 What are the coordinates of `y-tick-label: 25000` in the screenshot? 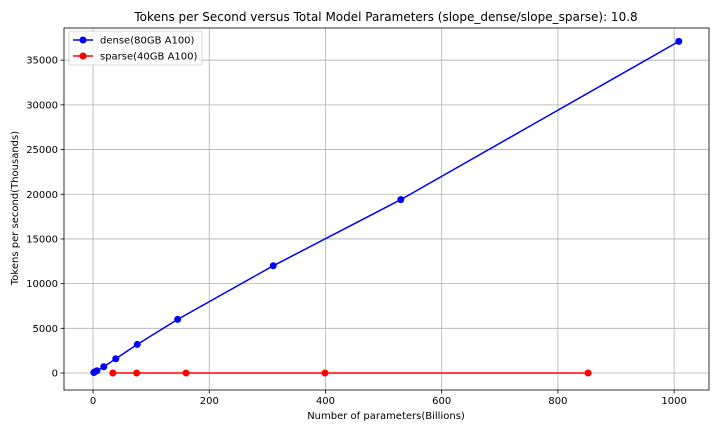 It's located at (42, 150).